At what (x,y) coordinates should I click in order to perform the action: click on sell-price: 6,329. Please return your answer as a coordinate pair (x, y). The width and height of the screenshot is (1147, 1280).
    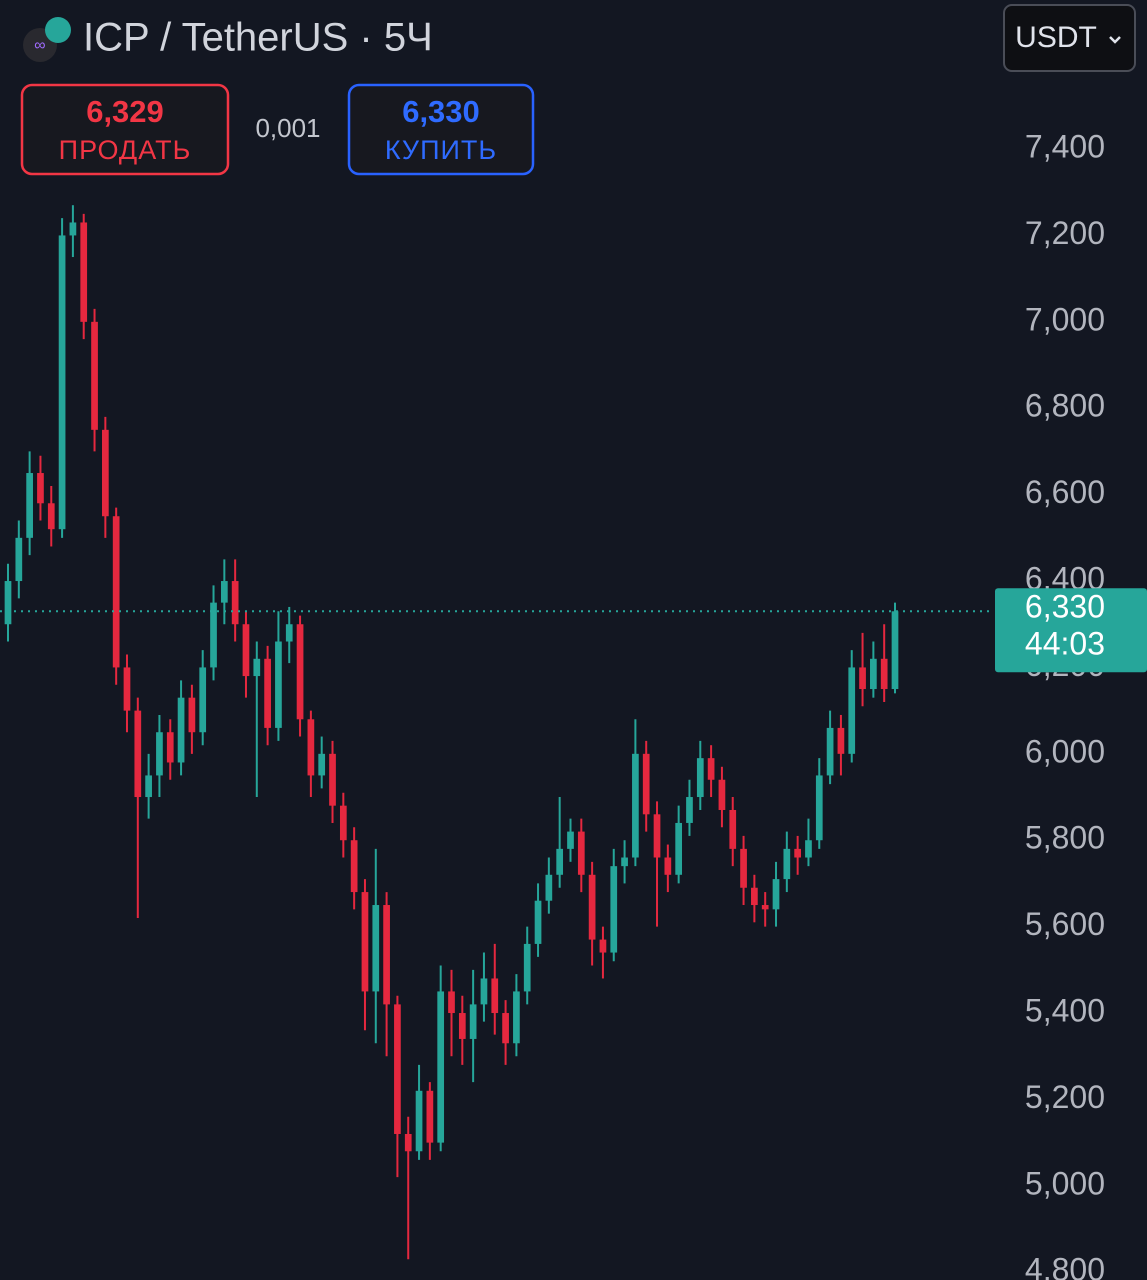
    Looking at the image, I should click on (125, 111).